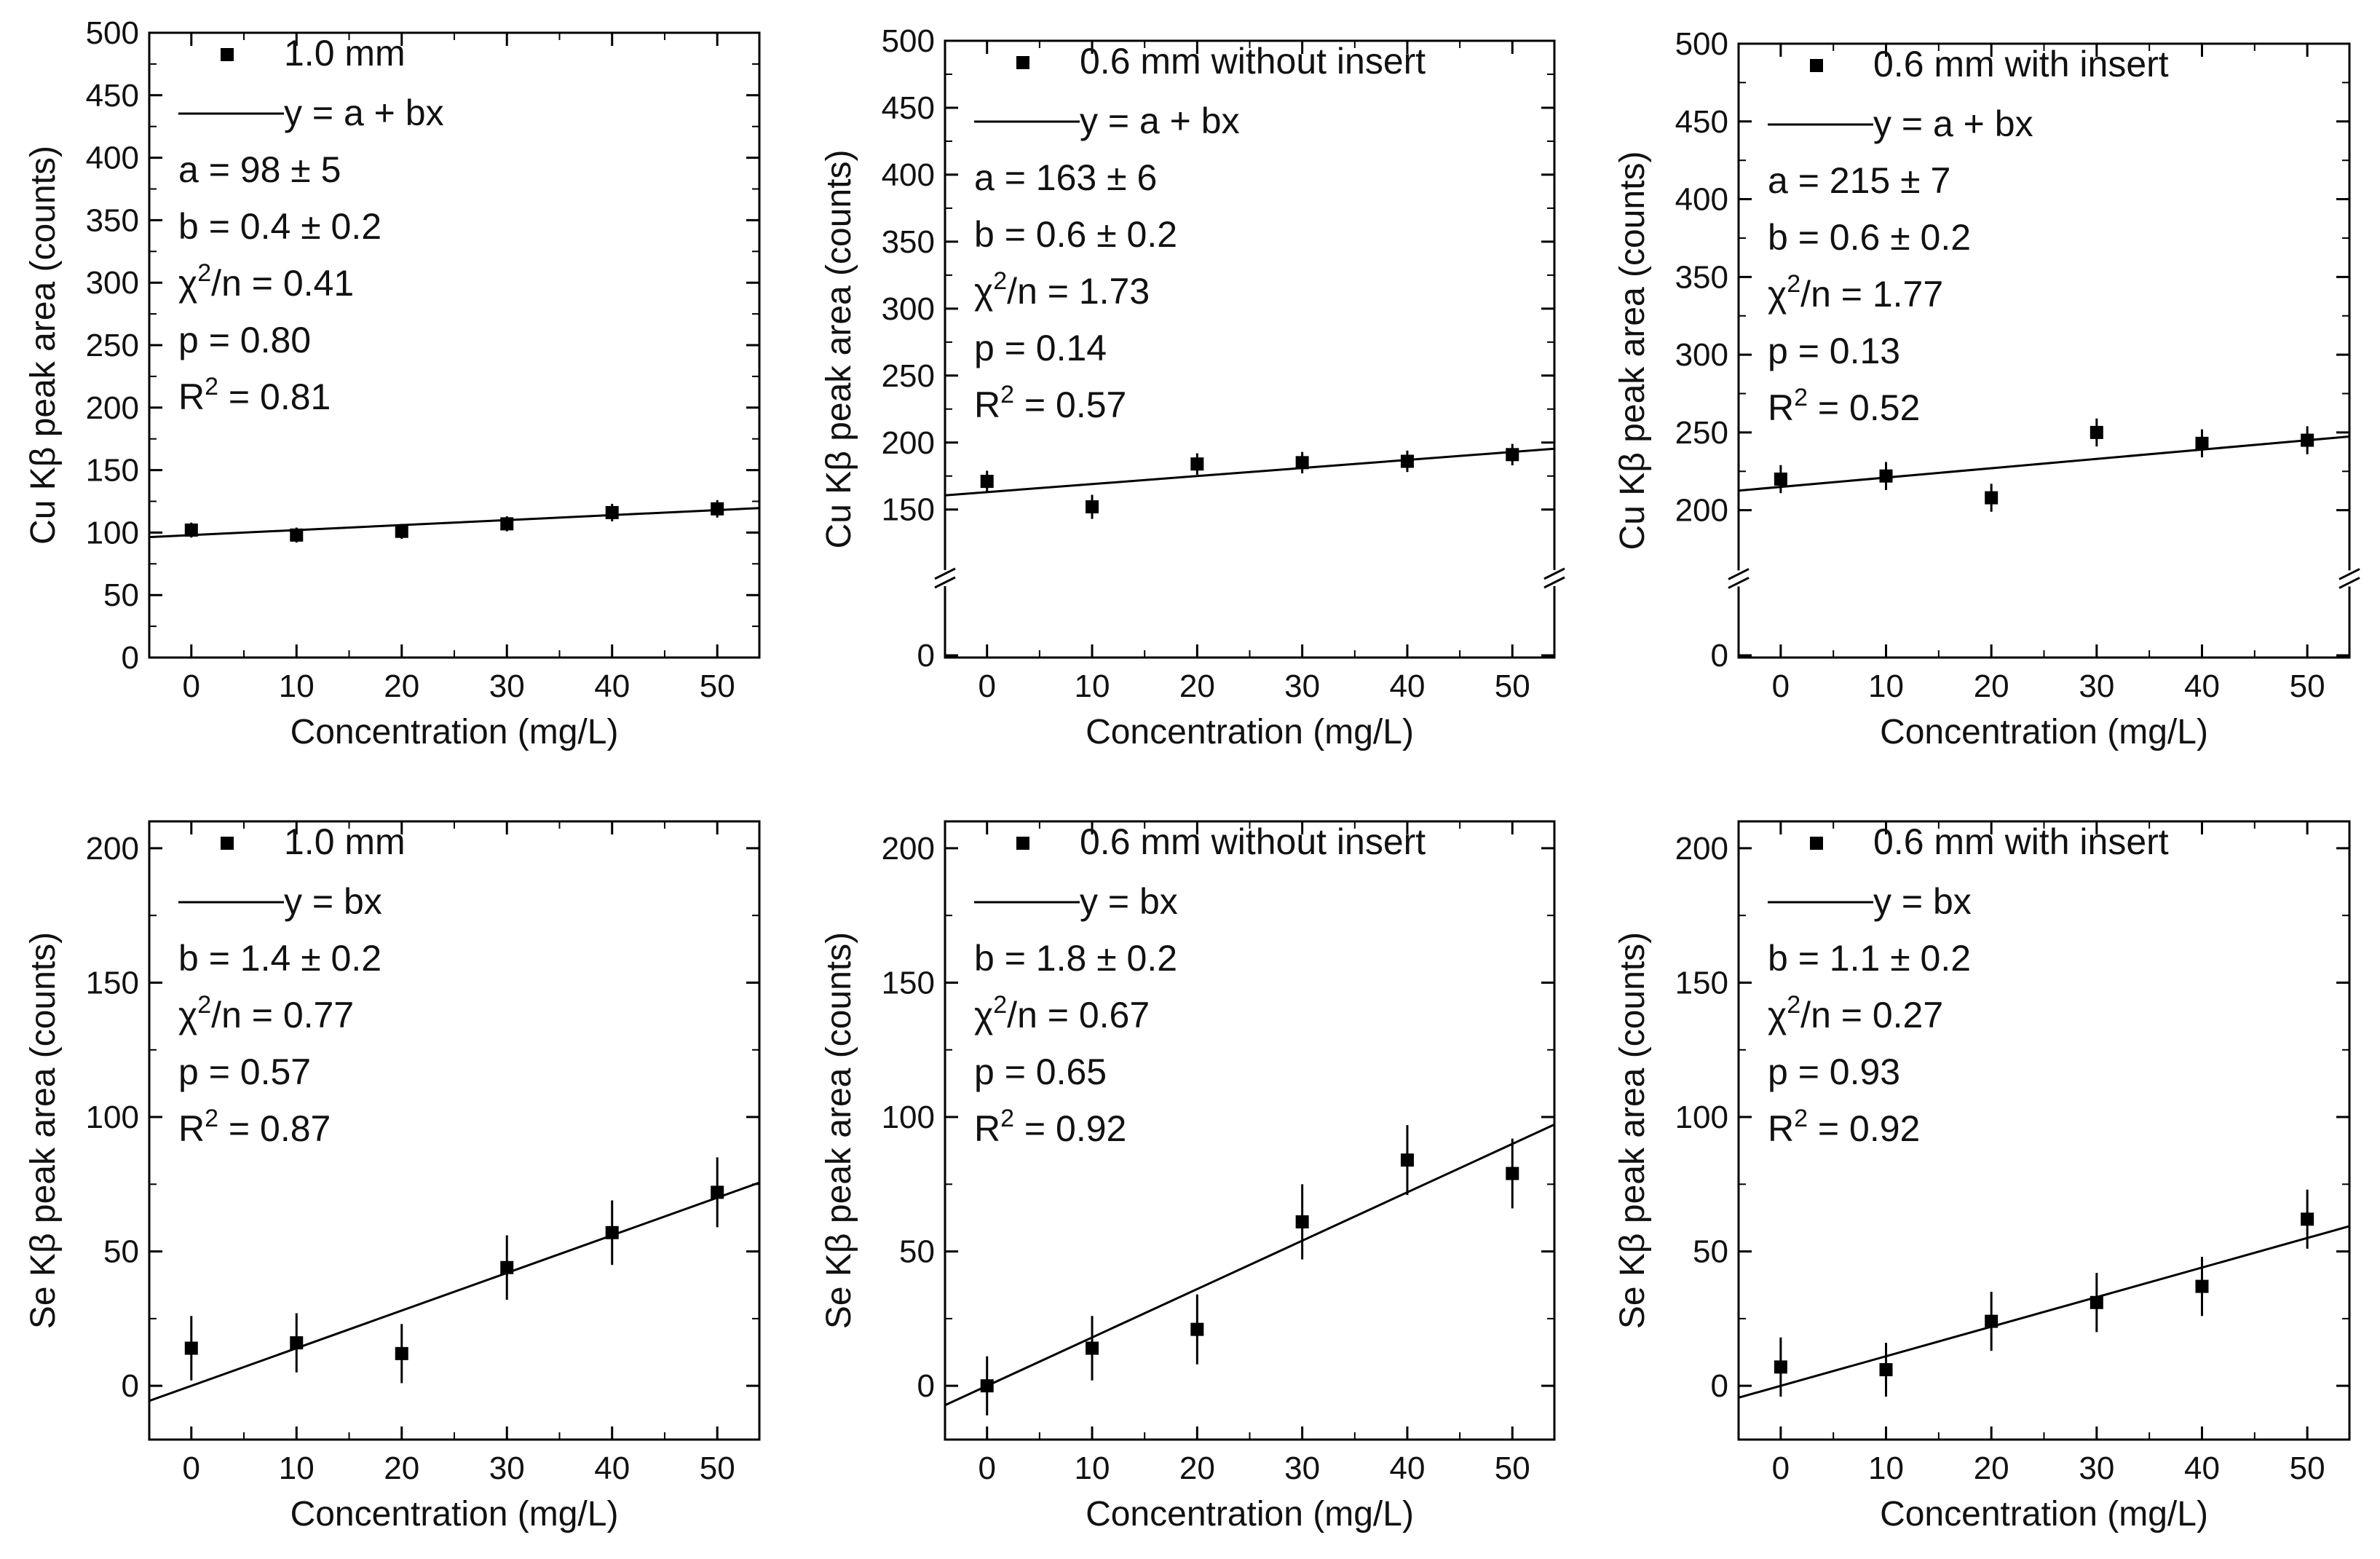 The image size is (2380, 1559). What do you see at coordinates (1632, 351) in the screenshot?
I see `y-axis-label: Cu Kβ peak area (counts)` at bounding box center [1632, 351].